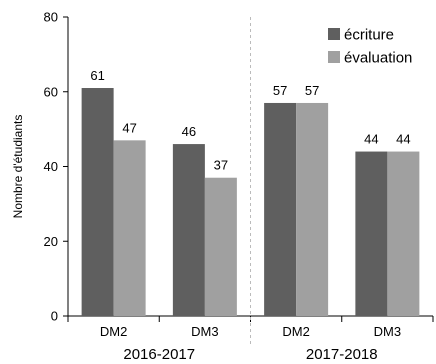  What do you see at coordinates (370, 47) in the screenshot?
I see `legend: écriture évaluation` at bounding box center [370, 47].